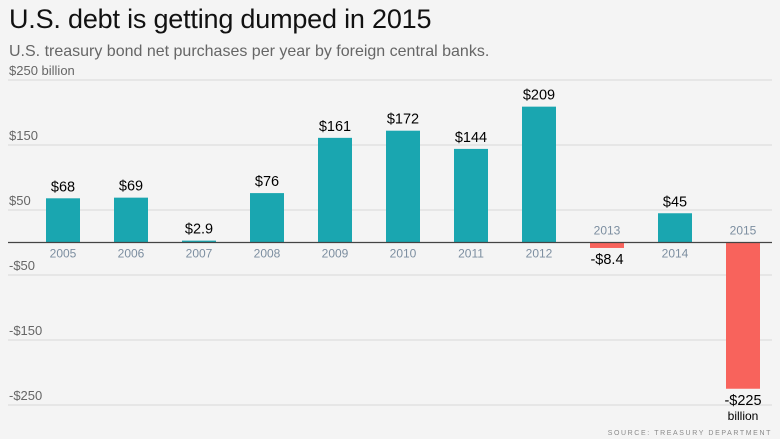 The image size is (780, 439). Describe the element at coordinates (25, 330) in the screenshot. I see `y-tick-label: -$150` at that location.